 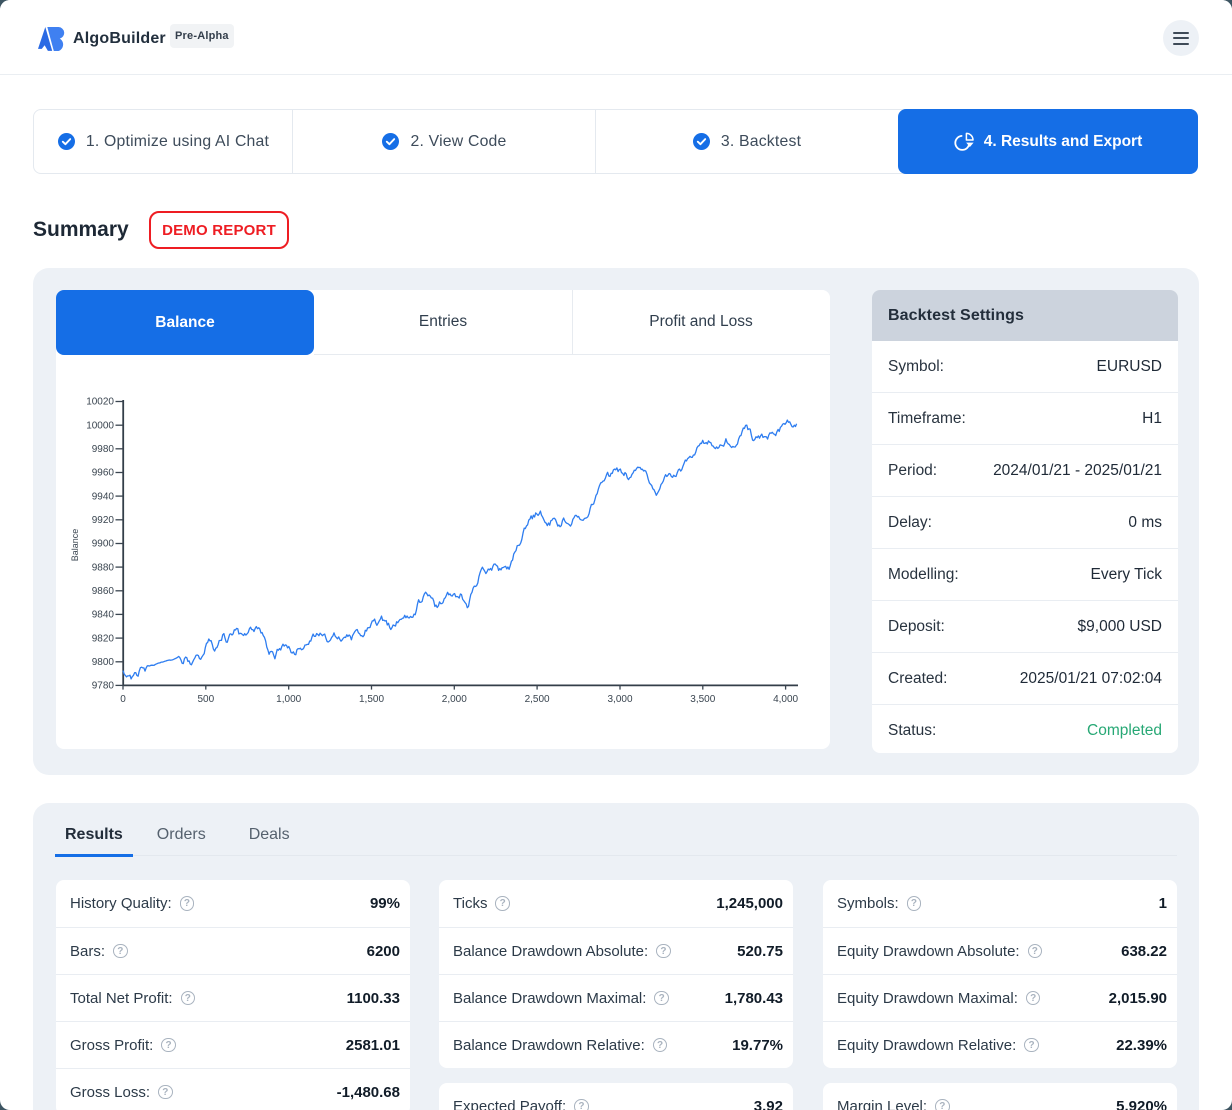 What do you see at coordinates (103, 662) in the screenshot?
I see `svg-text: 9800` at bounding box center [103, 662].